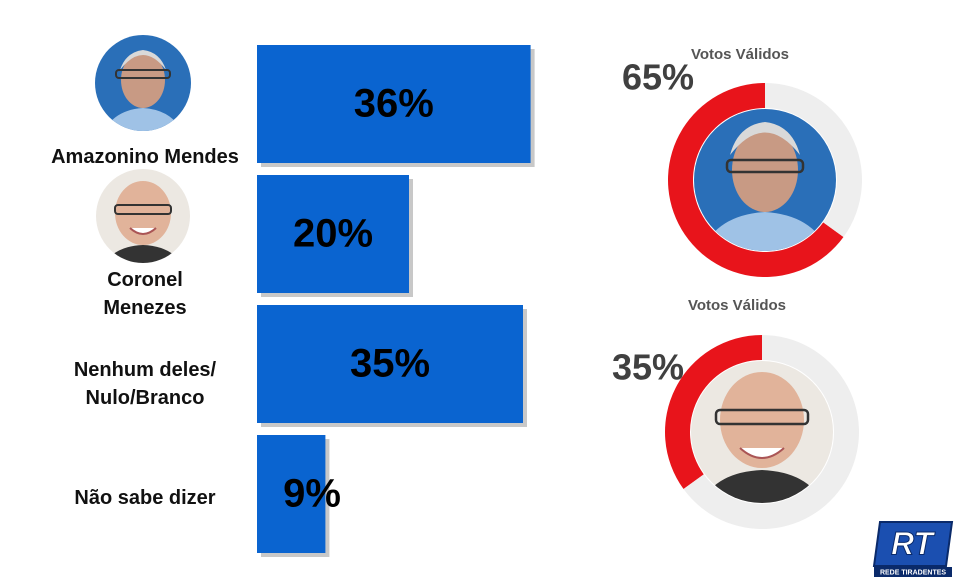 This screenshot has height=579, width=956. Describe the element at coordinates (913, 572) in the screenshot. I see `logo-name: REDE TIRADENTES` at that location.